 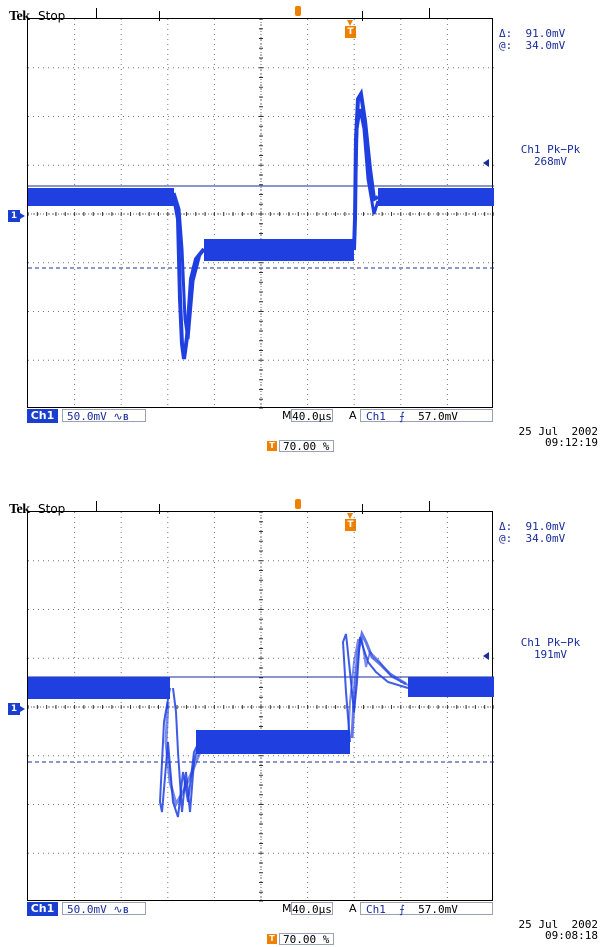 I want to click on measurement-readout: Ch1 Pk−Pk 268mV, so click(x=550, y=156).